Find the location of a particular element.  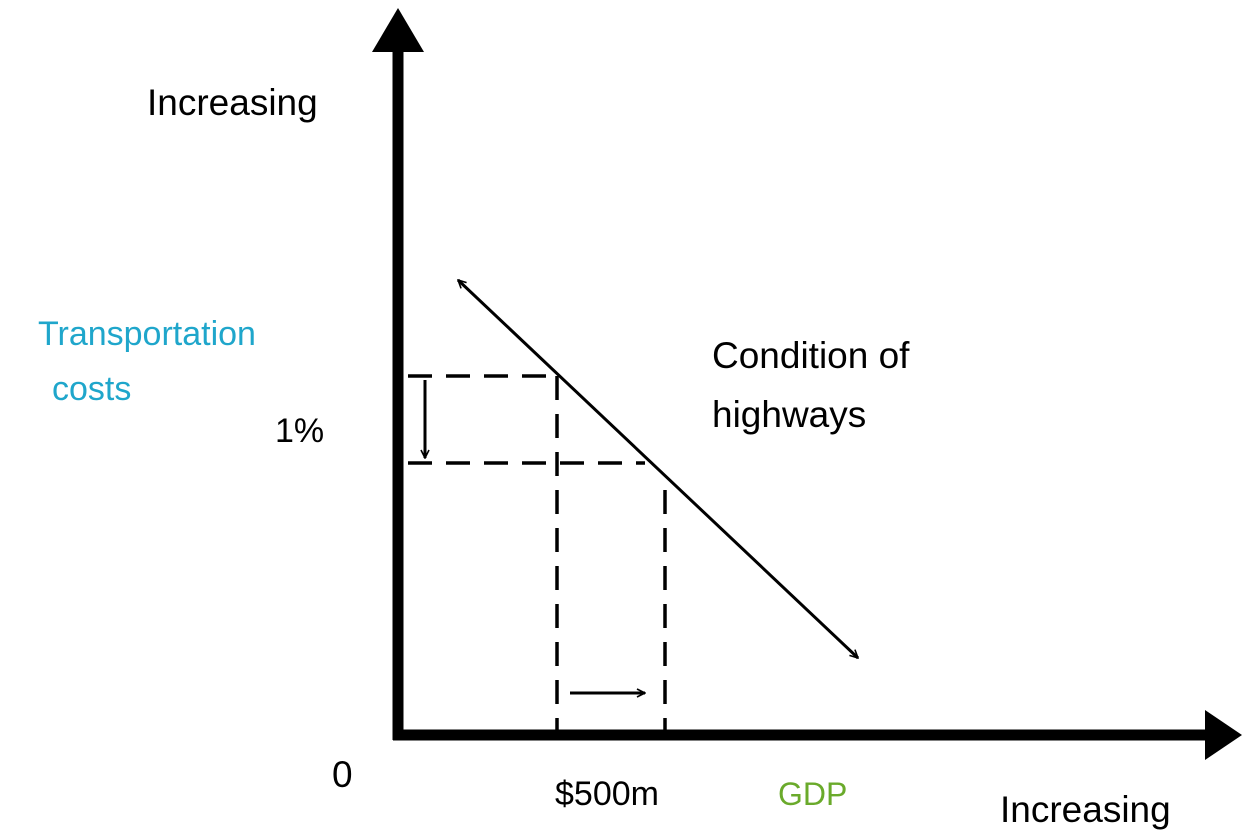

x-title: GDP is located at coordinates (812, 794).